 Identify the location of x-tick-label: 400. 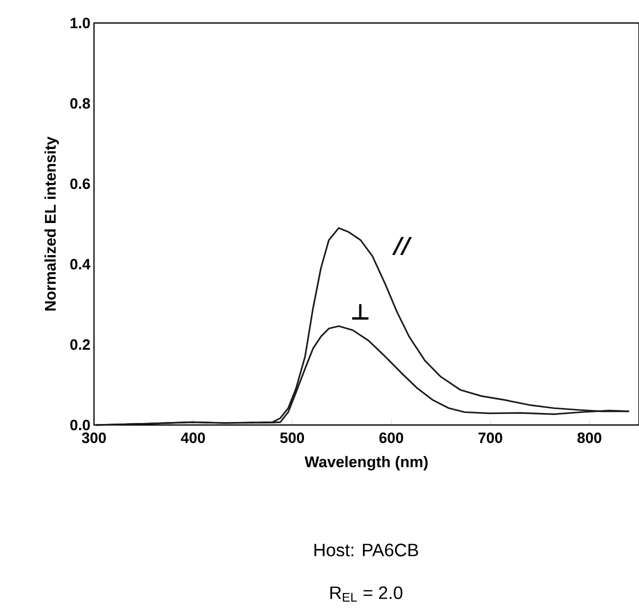
(192, 438).